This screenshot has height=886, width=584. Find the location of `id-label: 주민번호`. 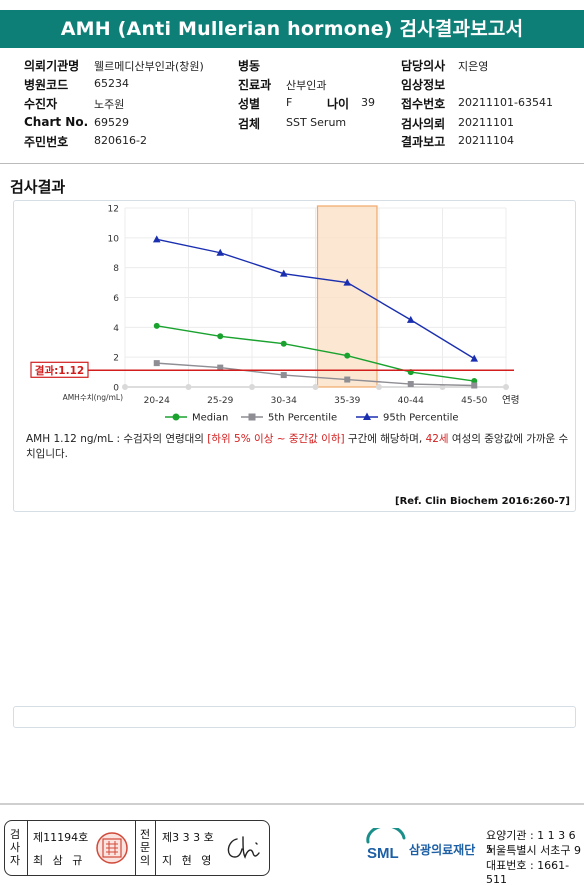

id-label: 주민번호 is located at coordinates (46, 142).